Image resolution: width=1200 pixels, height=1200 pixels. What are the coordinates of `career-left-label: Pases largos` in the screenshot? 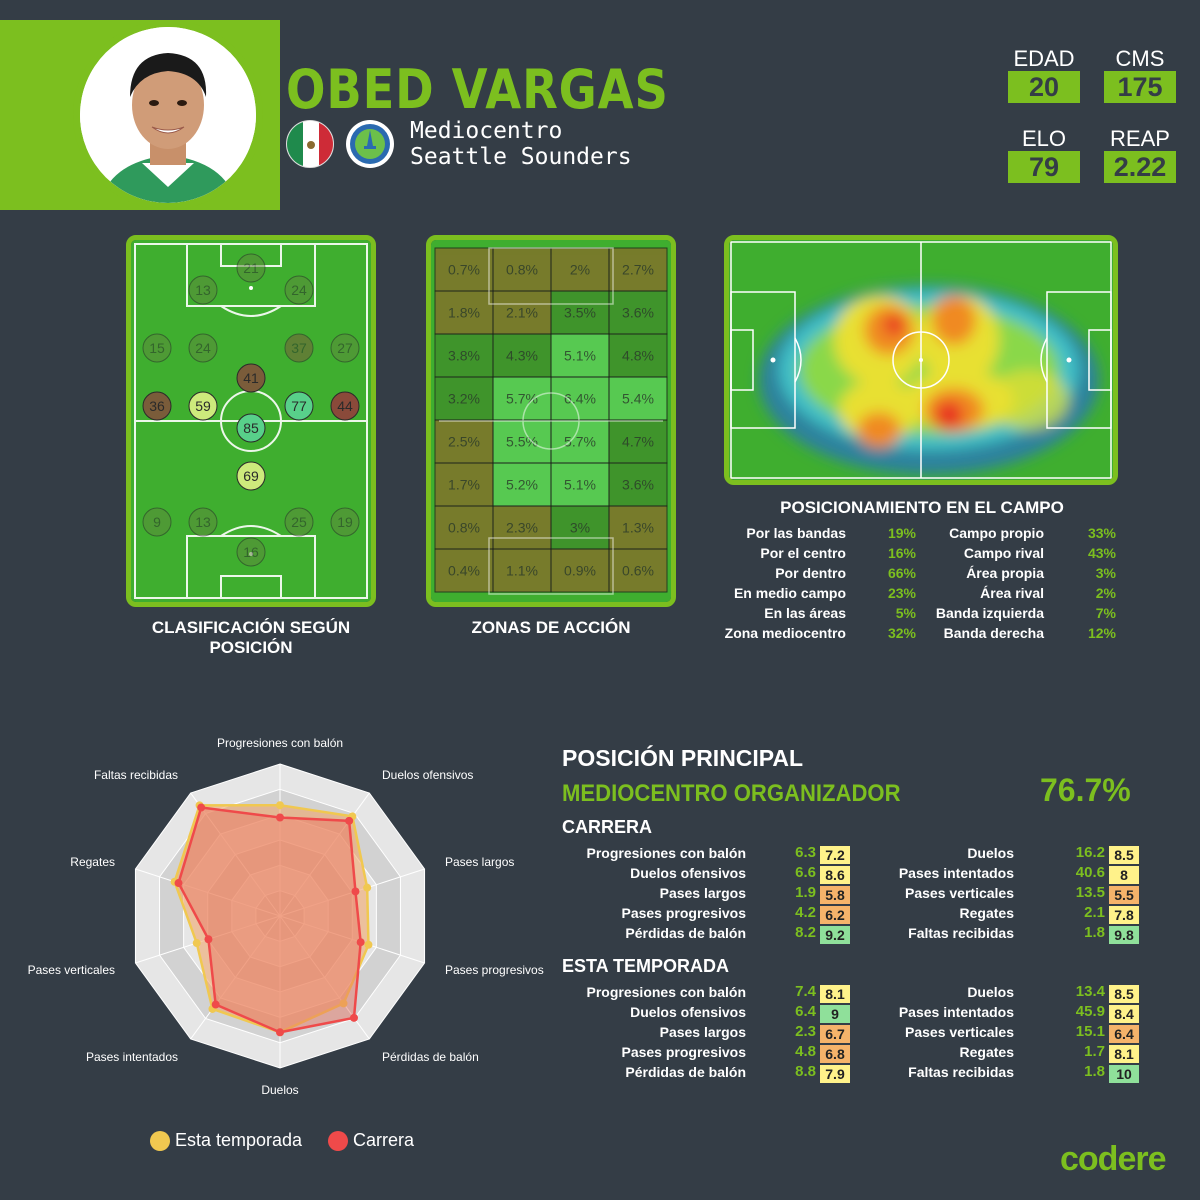 It's located at (702, 893).